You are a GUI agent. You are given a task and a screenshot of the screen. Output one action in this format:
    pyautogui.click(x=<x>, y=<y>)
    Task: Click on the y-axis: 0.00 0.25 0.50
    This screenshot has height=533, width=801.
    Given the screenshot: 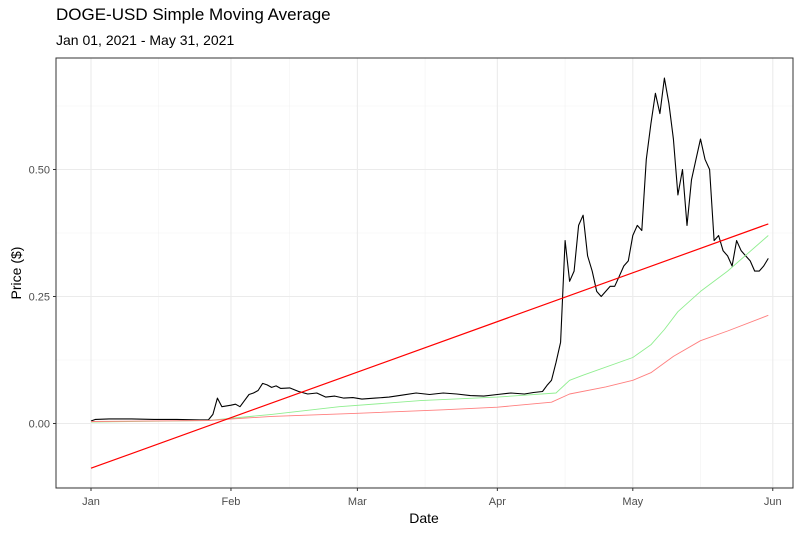 What is the action you would take?
    pyautogui.click(x=42, y=298)
    